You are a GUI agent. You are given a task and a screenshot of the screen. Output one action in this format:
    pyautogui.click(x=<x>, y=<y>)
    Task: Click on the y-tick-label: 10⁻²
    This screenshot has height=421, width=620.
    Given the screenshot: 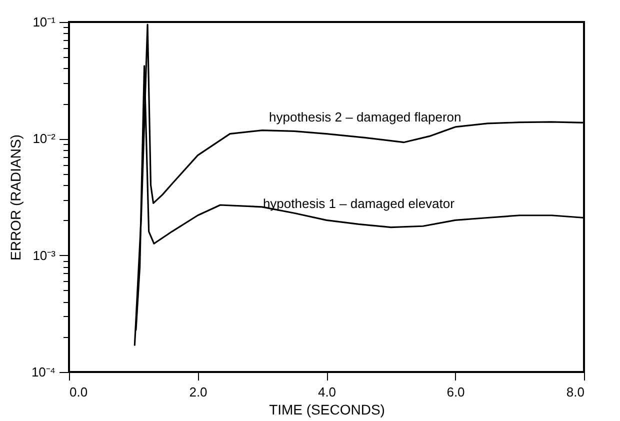 What is the action you would take?
    pyautogui.click(x=44, y=138)
    